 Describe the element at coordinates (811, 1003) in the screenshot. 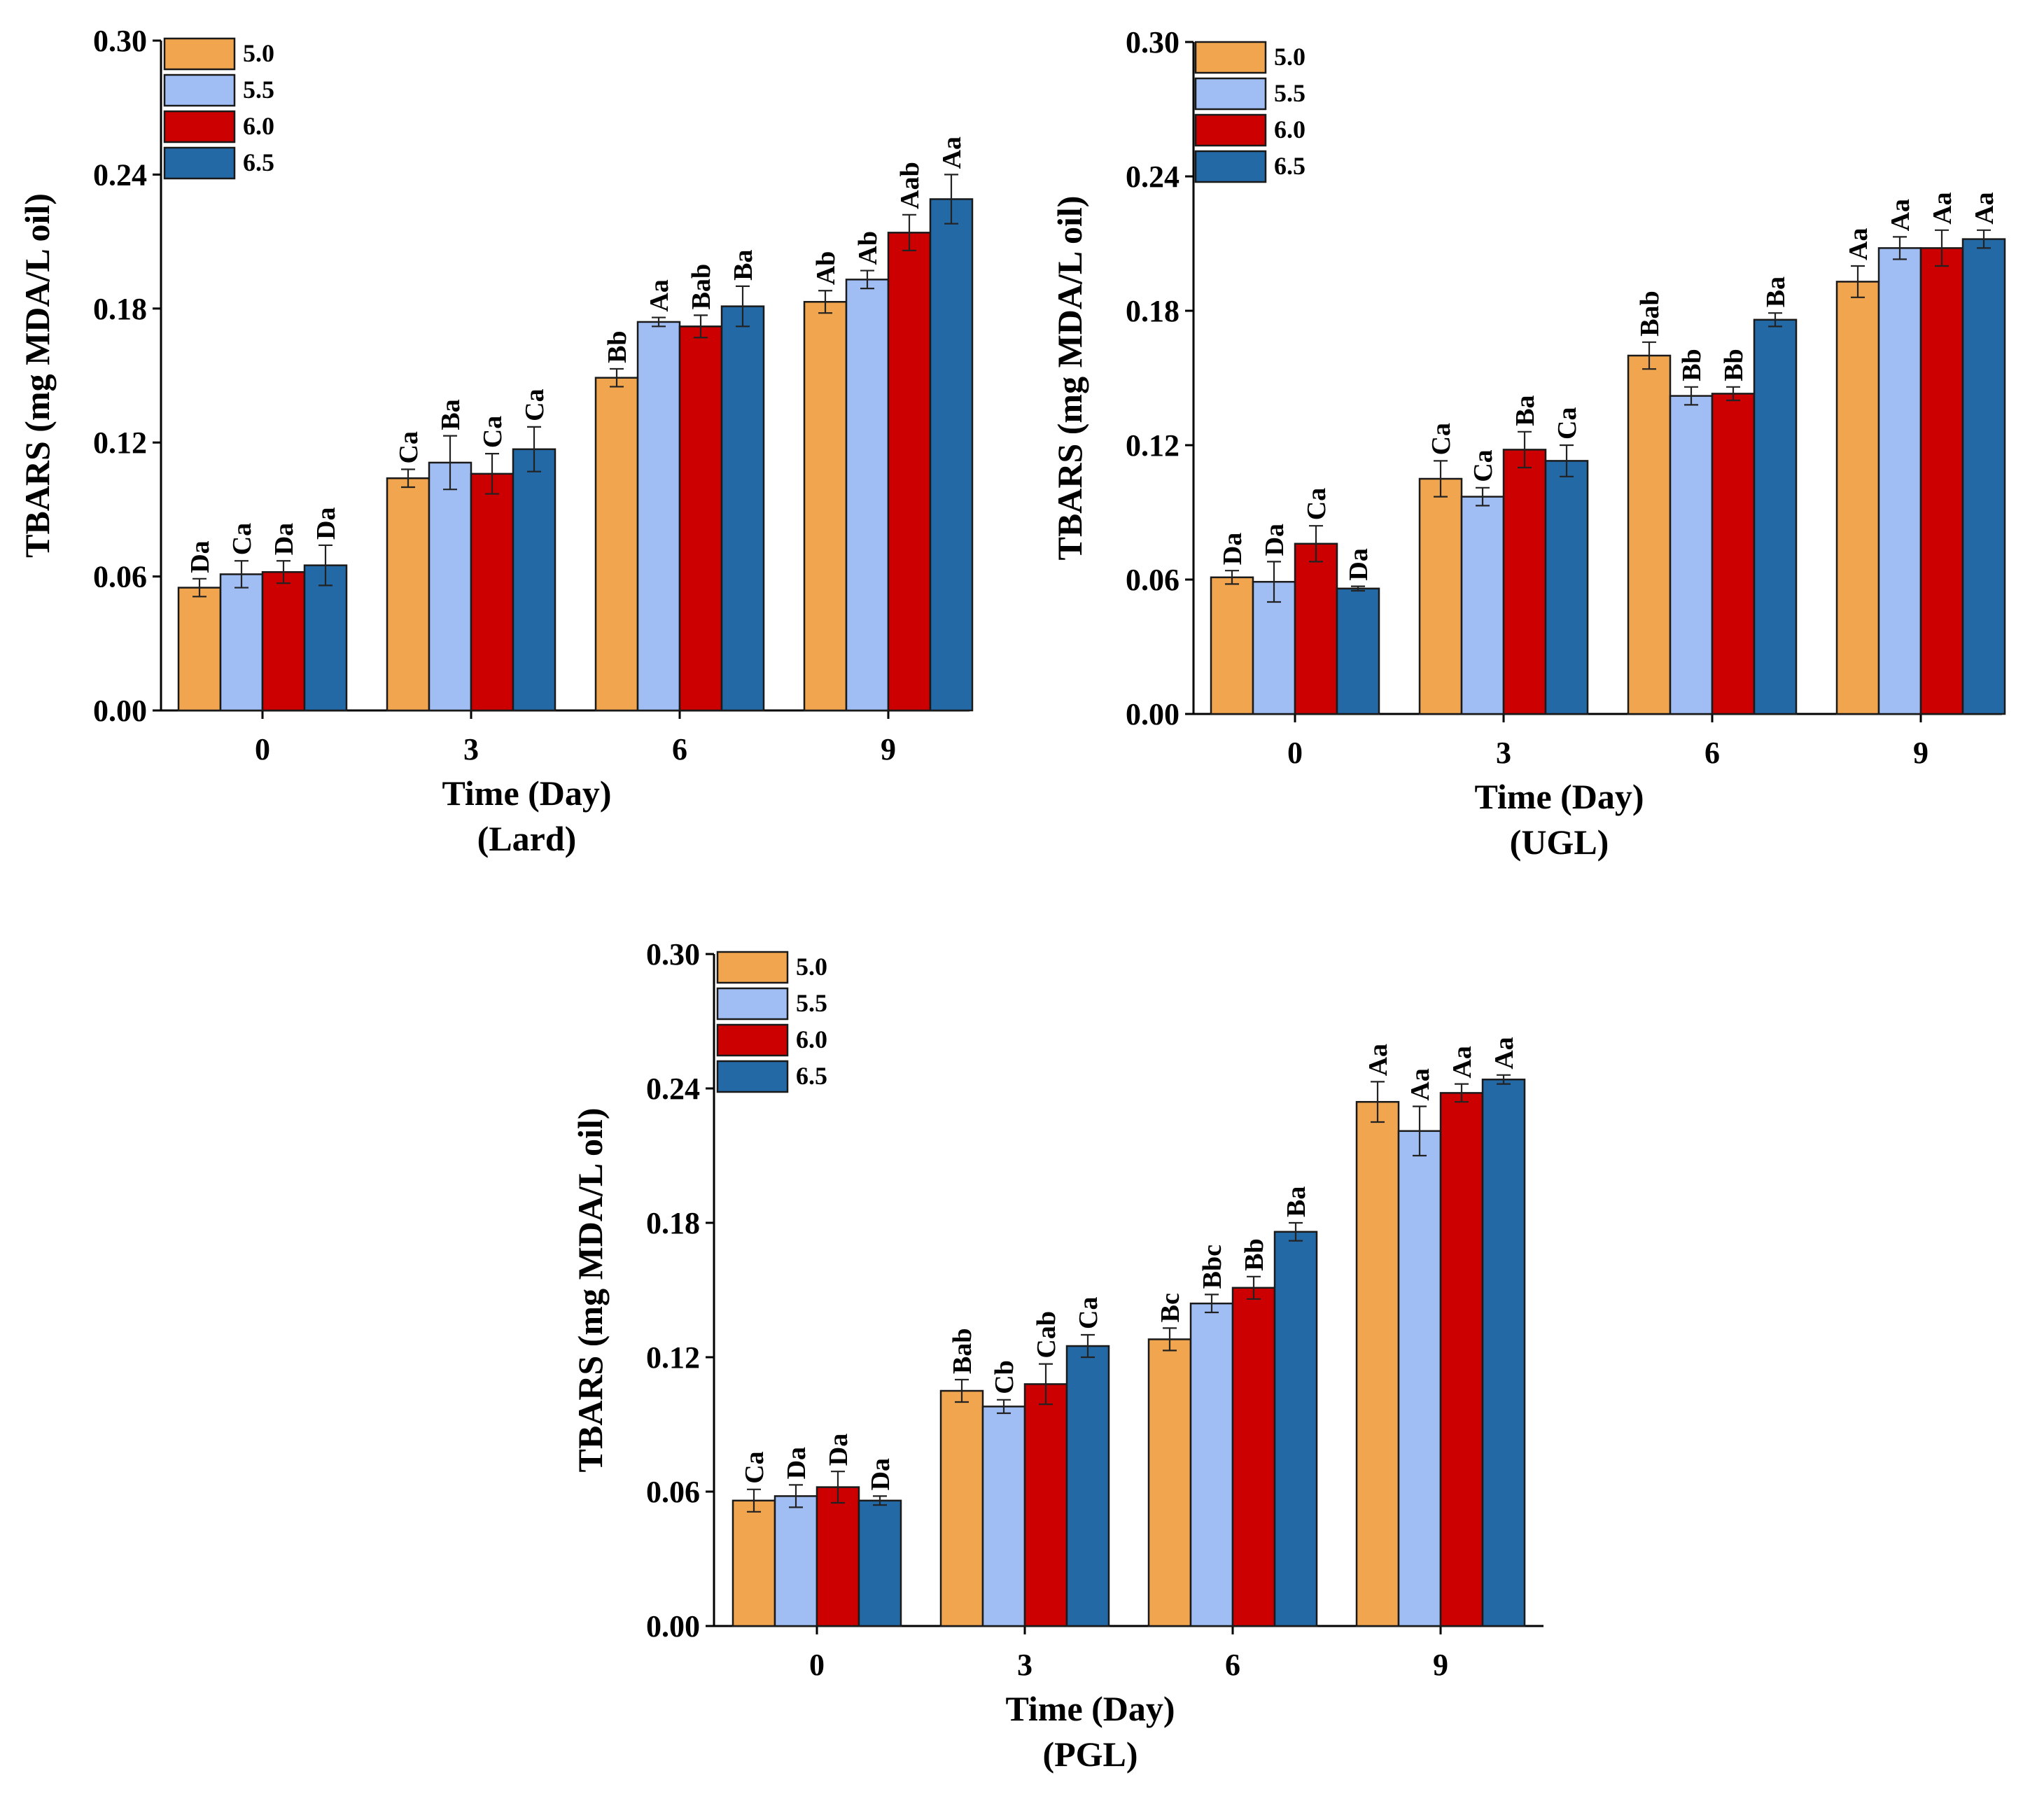

I see `legend-label: 5.5` at that location.